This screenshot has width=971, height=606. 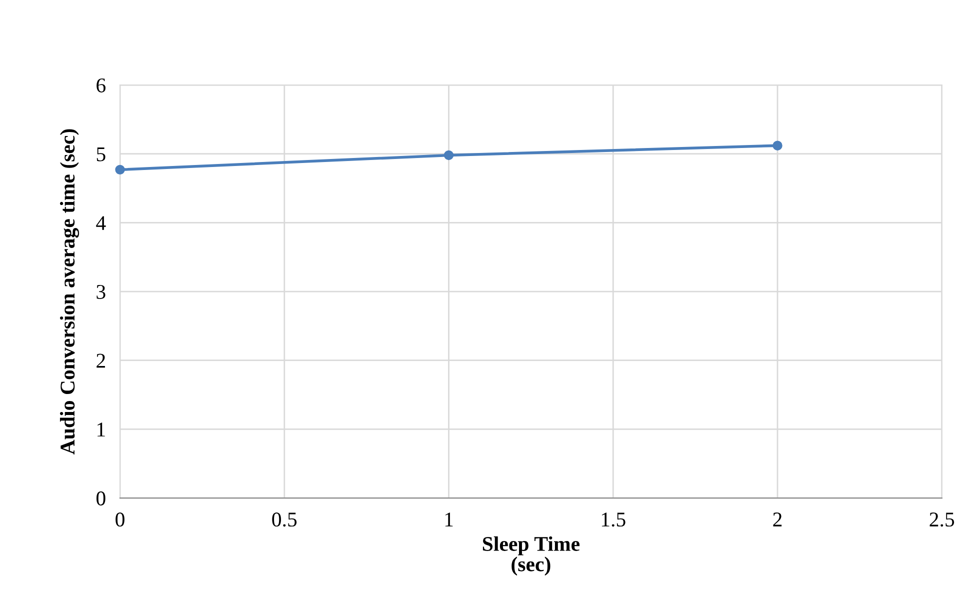 I want to click on y-tick-label: 1, so click(x=101, y=429).